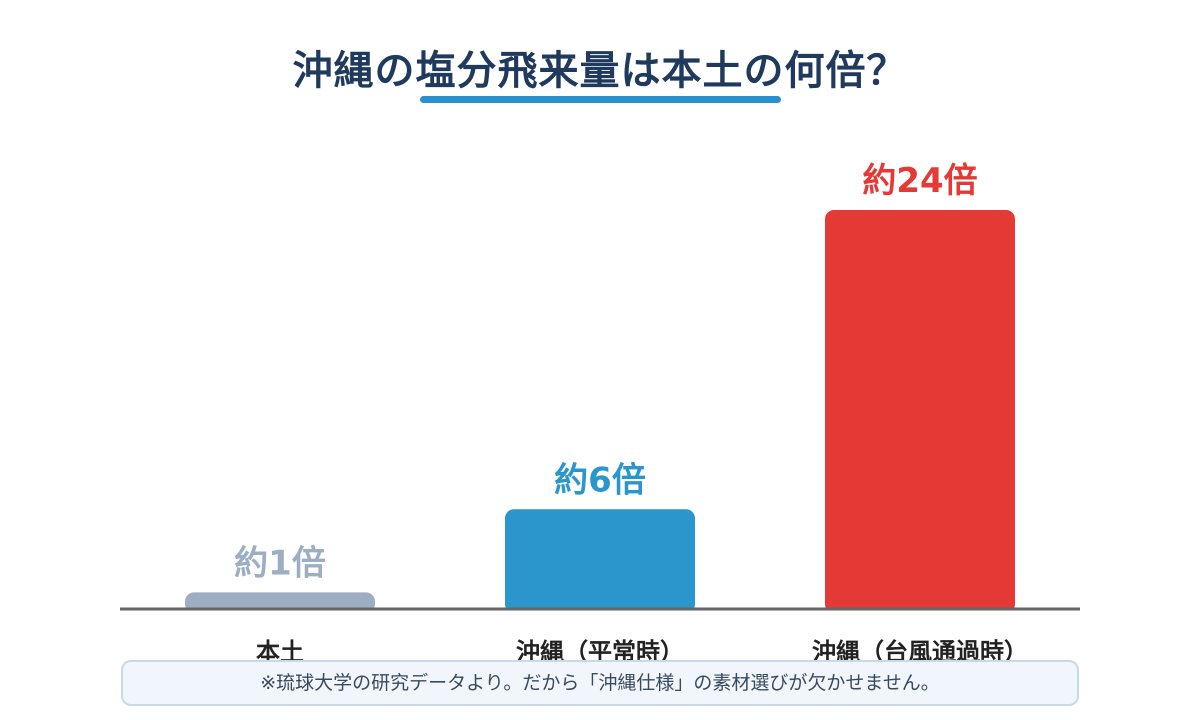 The width and height of the screenshot is (1200, 720). Describe the element at coordinates (600, 71) in the screenshot. I see `page-title: 沖縄の塩分飛来量は本土の何倍？` at that location.